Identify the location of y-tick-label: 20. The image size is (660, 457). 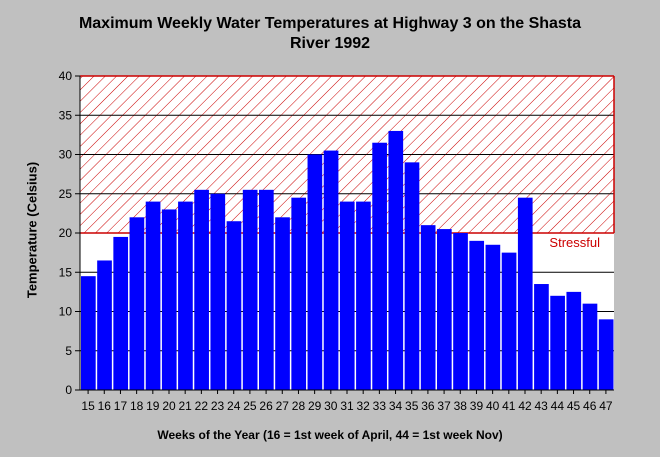
(66, 233).